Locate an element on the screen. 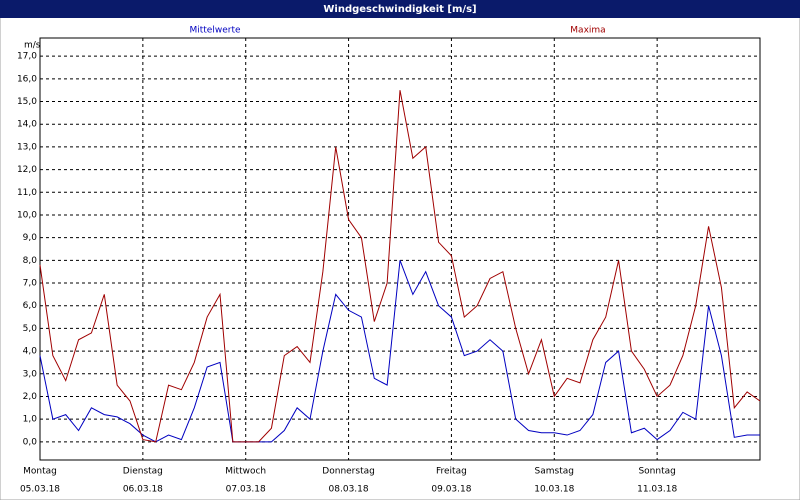 Image resolution: width=800 pixels, height=500 pixels. y-tick-label: 15,0 is located at coordinates (27, 102).